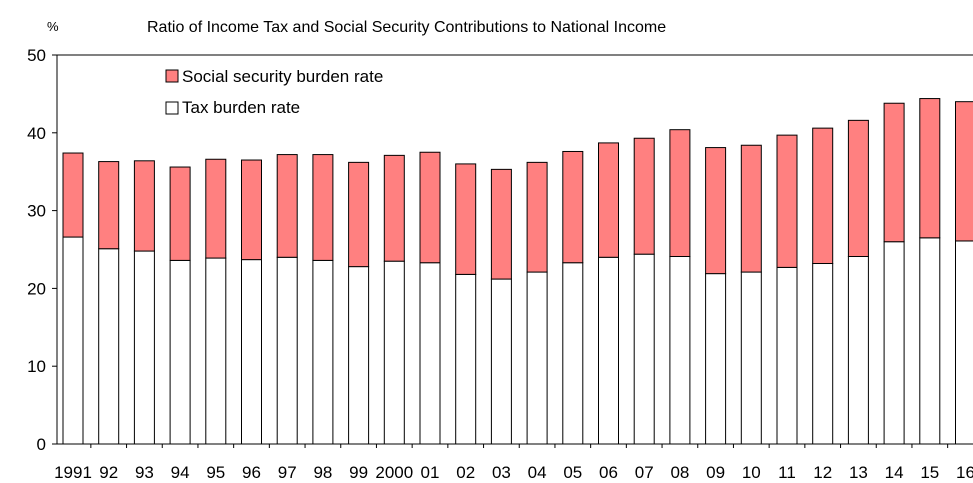  Describe the element at coordinates (501, 472) in the screenshot. I see `x-tick-label: 03` at that location.